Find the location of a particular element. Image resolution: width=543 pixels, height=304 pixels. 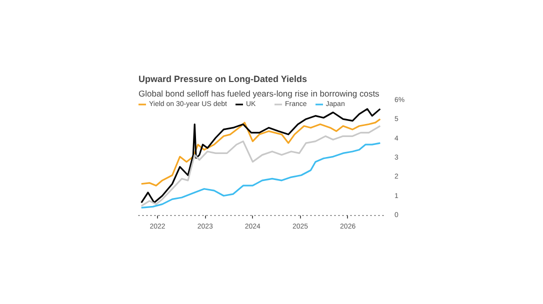

chart-title: Upward Pressure on Long-Dated Yields is located at coordinates (223, 79).